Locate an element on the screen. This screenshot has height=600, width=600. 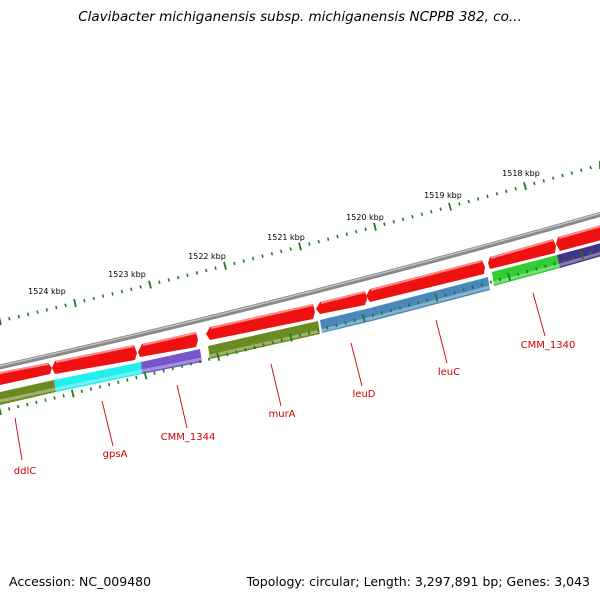
kbp-label-1521: 1521 kbp is located at coordinates (286, 237).